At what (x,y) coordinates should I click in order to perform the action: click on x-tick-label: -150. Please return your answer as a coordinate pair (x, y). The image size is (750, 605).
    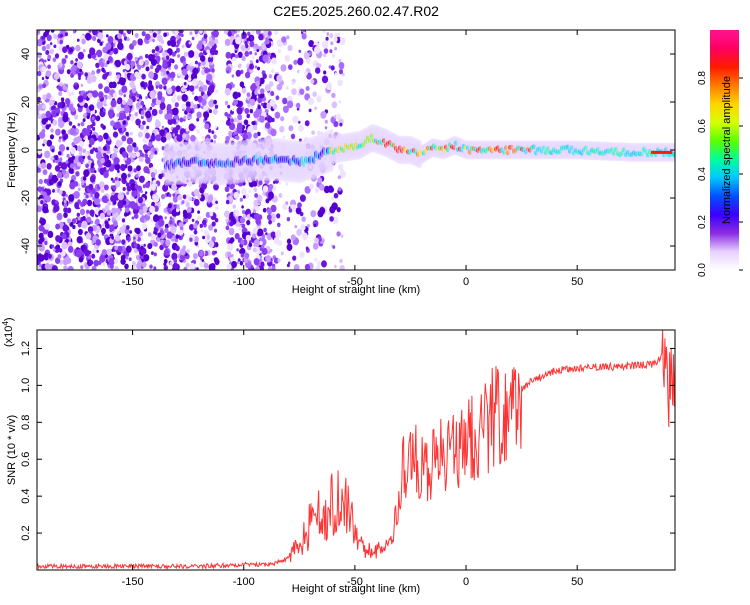
    Looking at the image, I should click on (133, 282).